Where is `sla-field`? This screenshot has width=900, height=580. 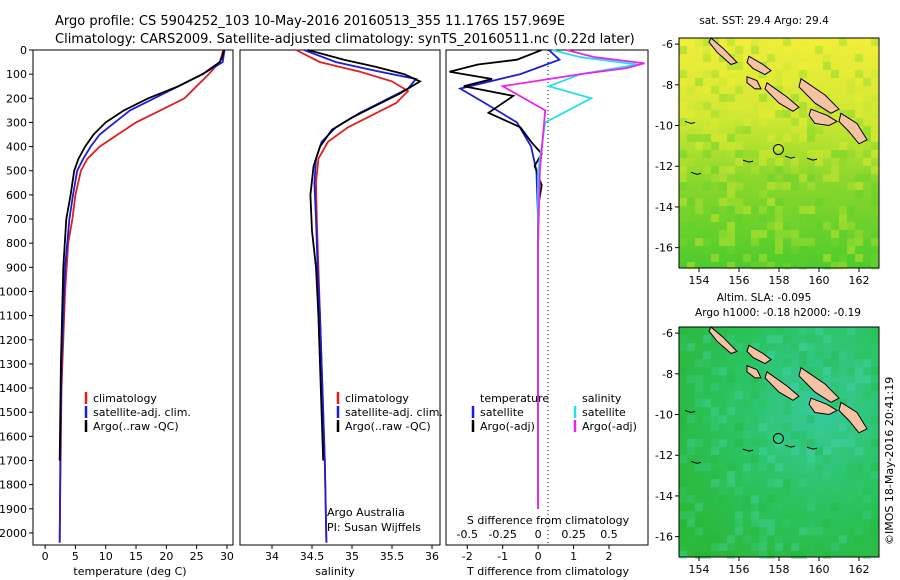
sla-field is located at coordinates (779, 442).